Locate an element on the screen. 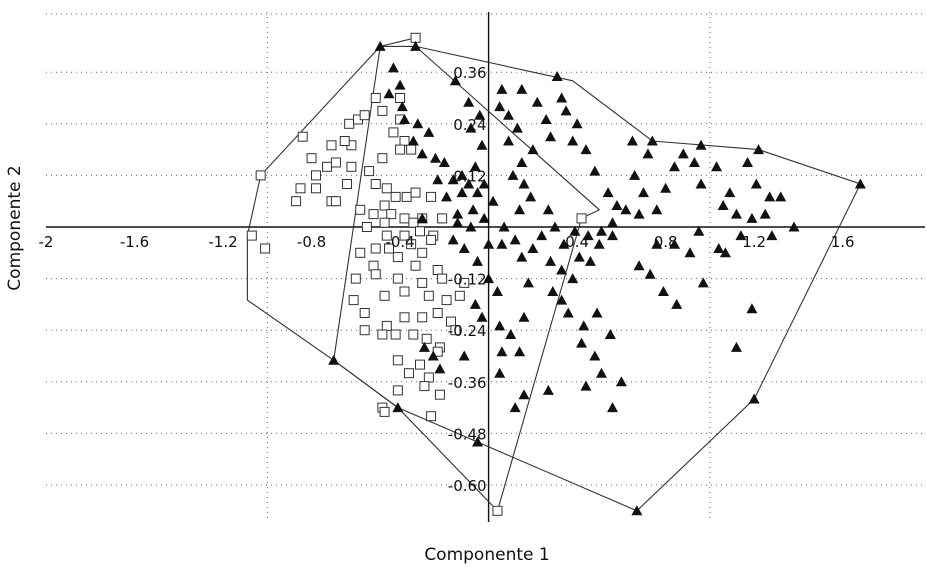  y-tick-label: -0.12 is located at coordinates (467, 280).